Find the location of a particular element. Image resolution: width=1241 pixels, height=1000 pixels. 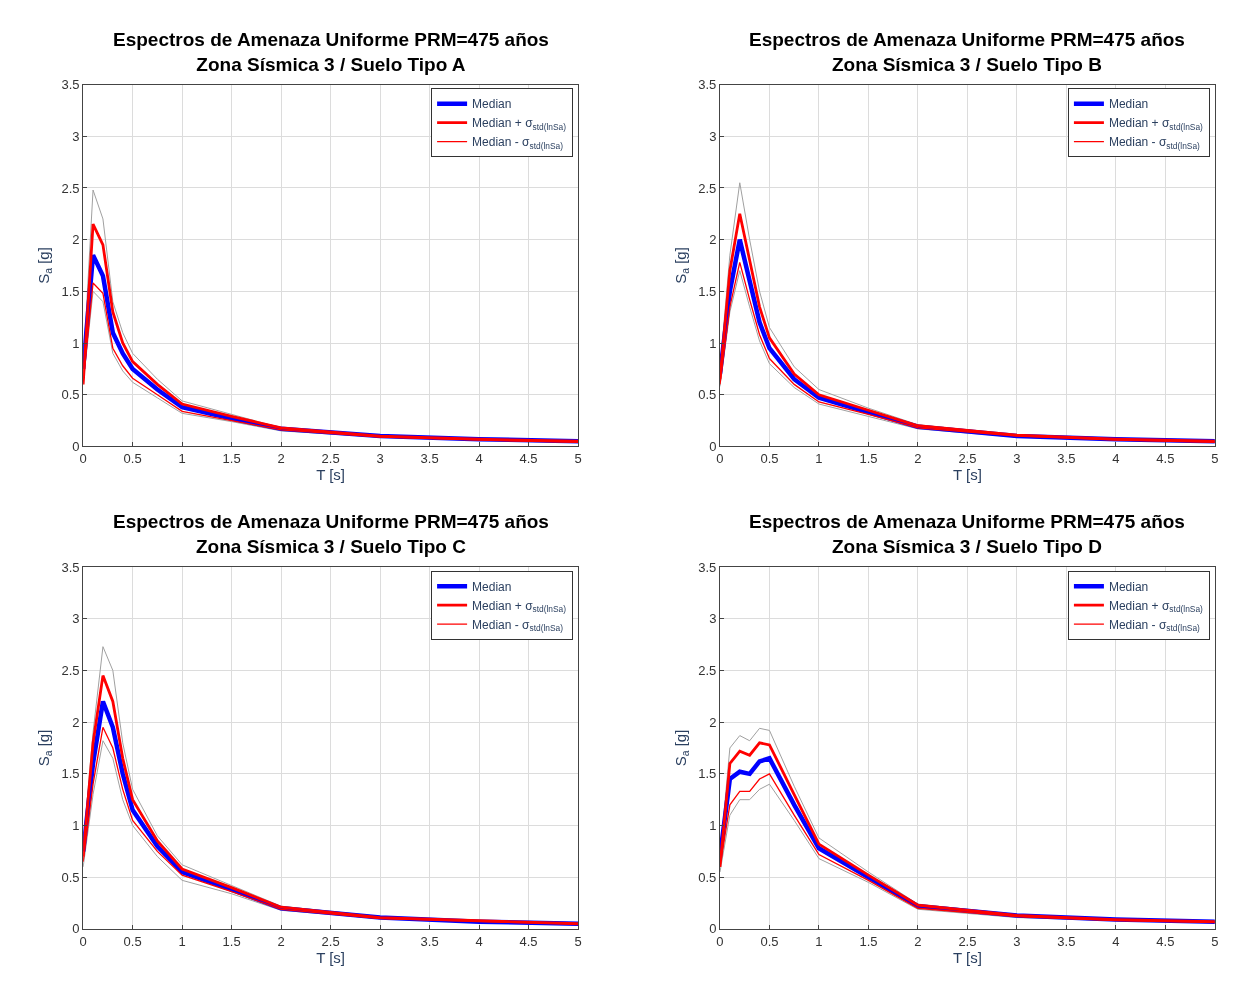

chart-title: Espectros de Amenaza Uniforme PRM=475 años Zona Sísmica 3 / Suelo Tipo D is located at coordinates (967, 534).